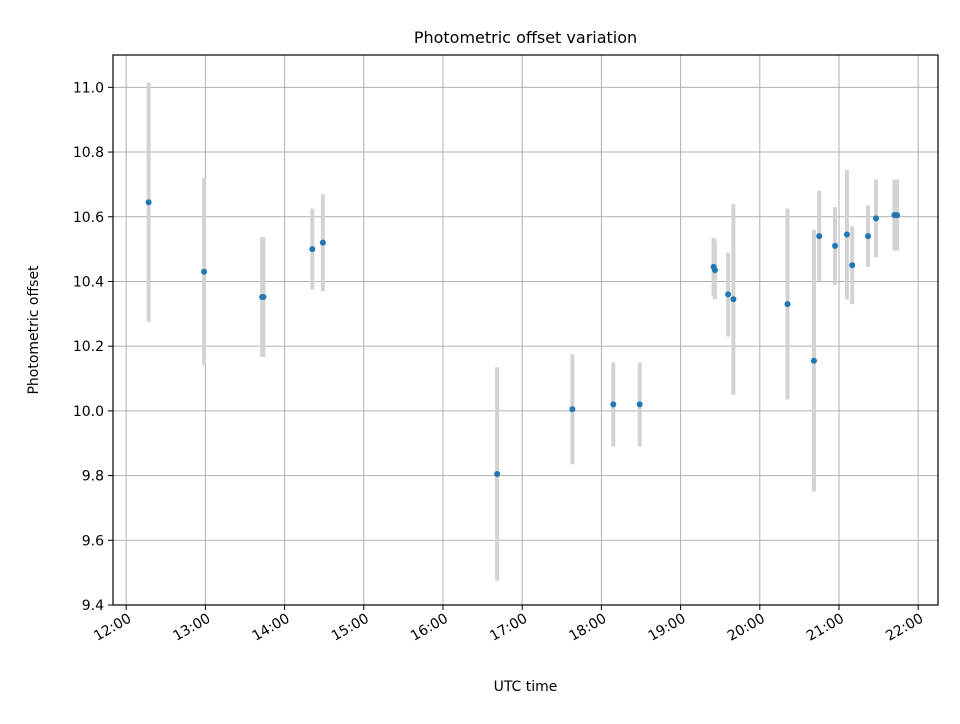 This screenshot has height=724, width=960. What do you see at coordinates (93, 477) in the screenshot?
I see `y-tick-label: 9.8` at bounding box center [93, 477].